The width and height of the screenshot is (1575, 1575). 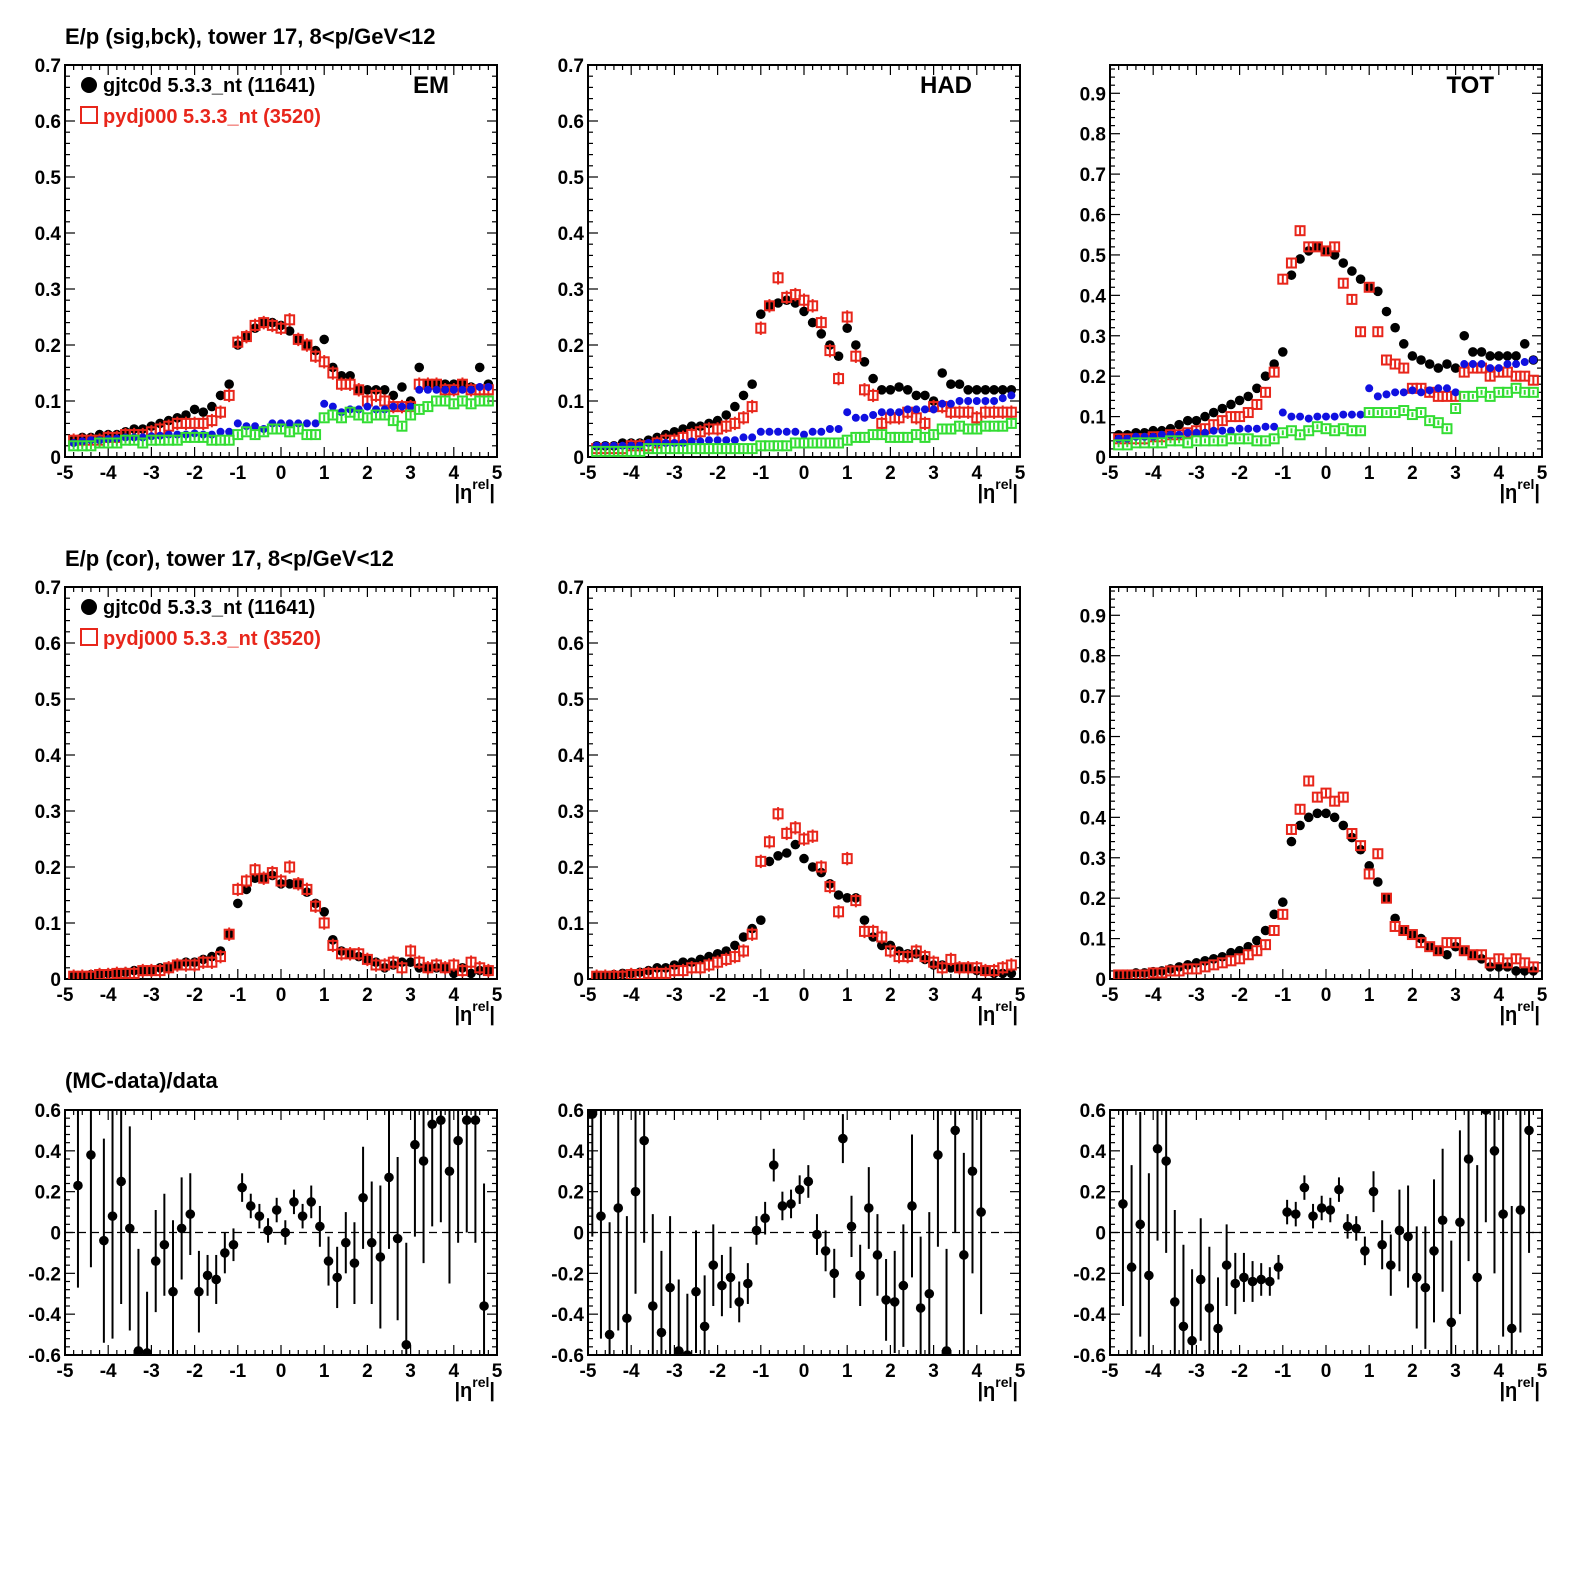 What do you see at coordinates (1089, 1356) in the screenshot?
I see `y-tick-label: -0.6` at bounding box center [1089, 1356].